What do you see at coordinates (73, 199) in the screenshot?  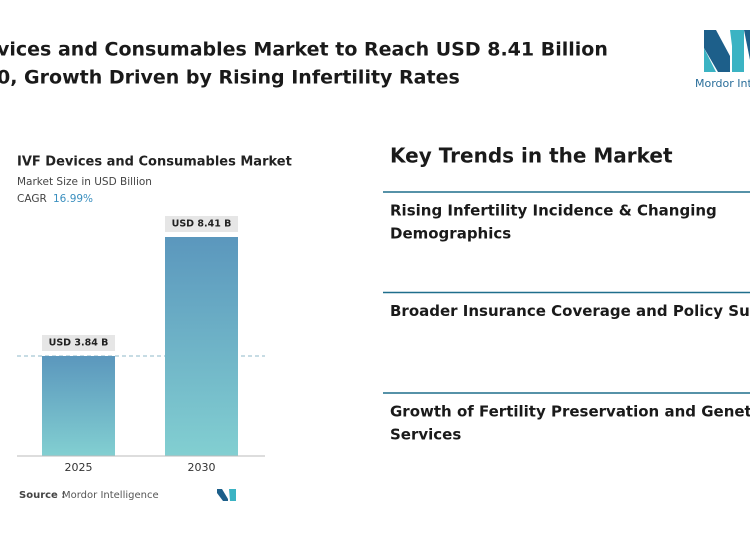 I see `cagr-value: 16.99%` at bounding box center [73, 199].